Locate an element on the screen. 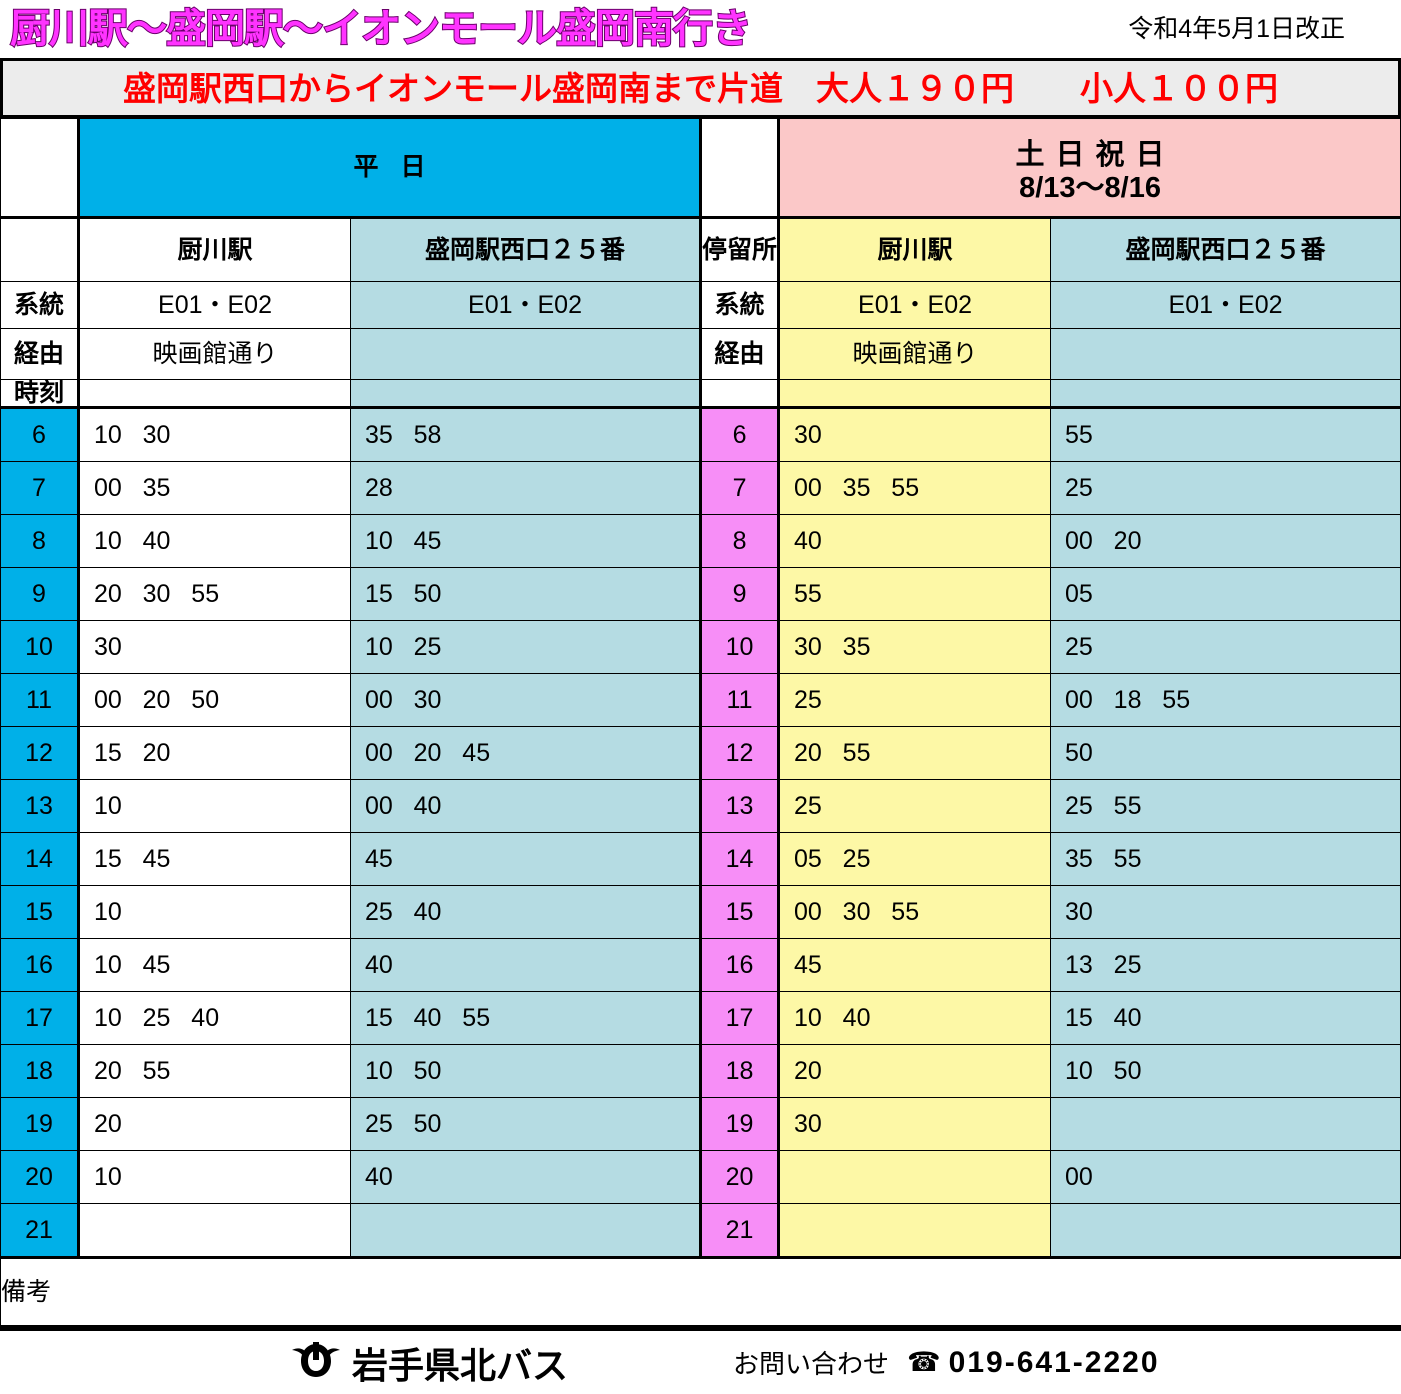 The width and height of the screenshot is (1401, 1394). hour-cell-weekday: 20 is located at coordinates (40, 1177).